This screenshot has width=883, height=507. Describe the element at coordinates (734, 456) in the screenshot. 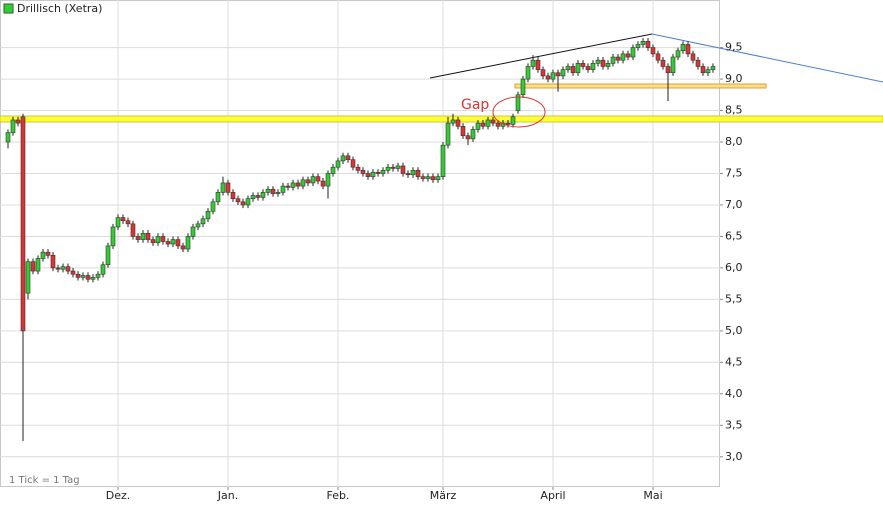

I see `y-tick-label: 3,0` at that location.